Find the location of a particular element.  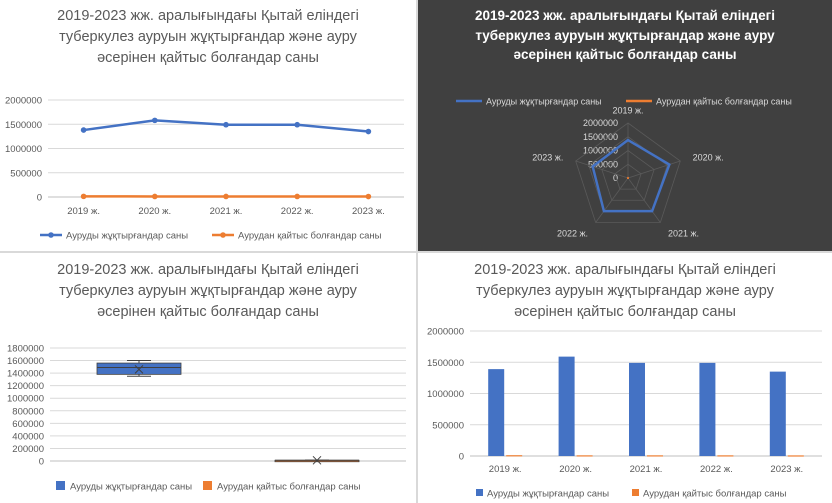

r-tick-label: 500000 is located at coordinates (603, 164).